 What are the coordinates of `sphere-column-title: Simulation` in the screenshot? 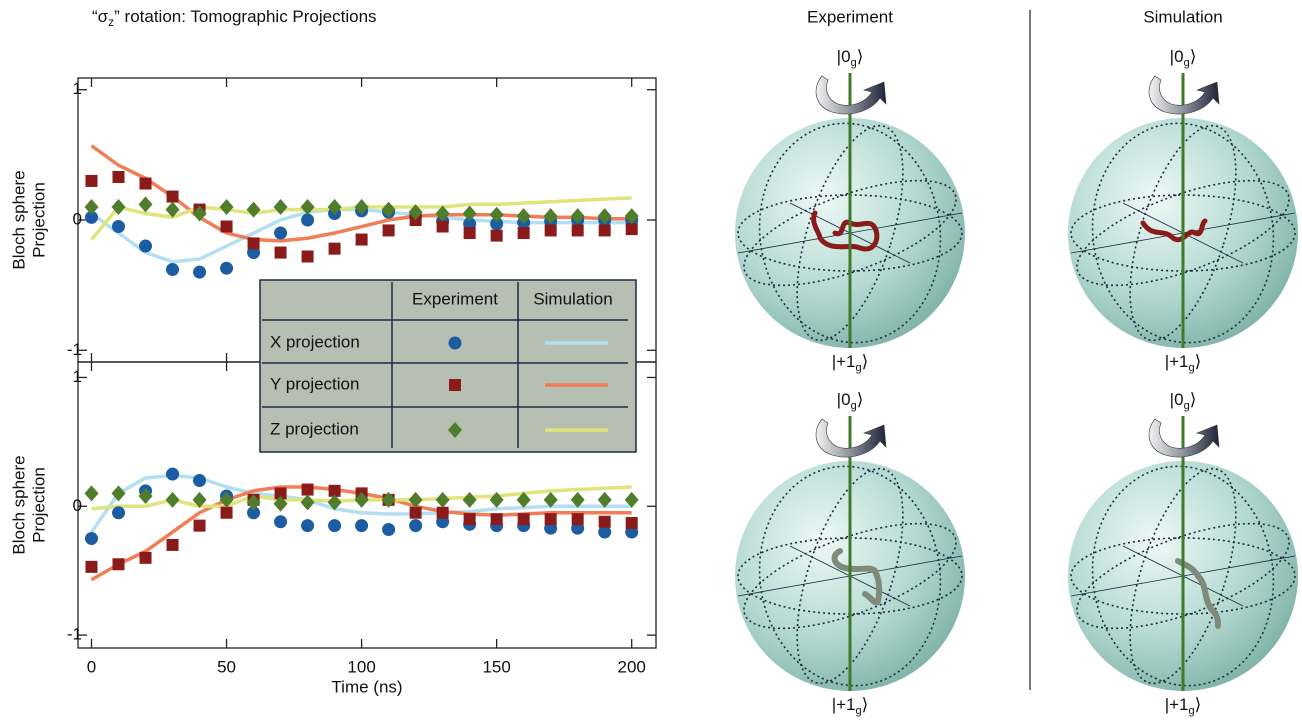 It's located at (1182, 16).